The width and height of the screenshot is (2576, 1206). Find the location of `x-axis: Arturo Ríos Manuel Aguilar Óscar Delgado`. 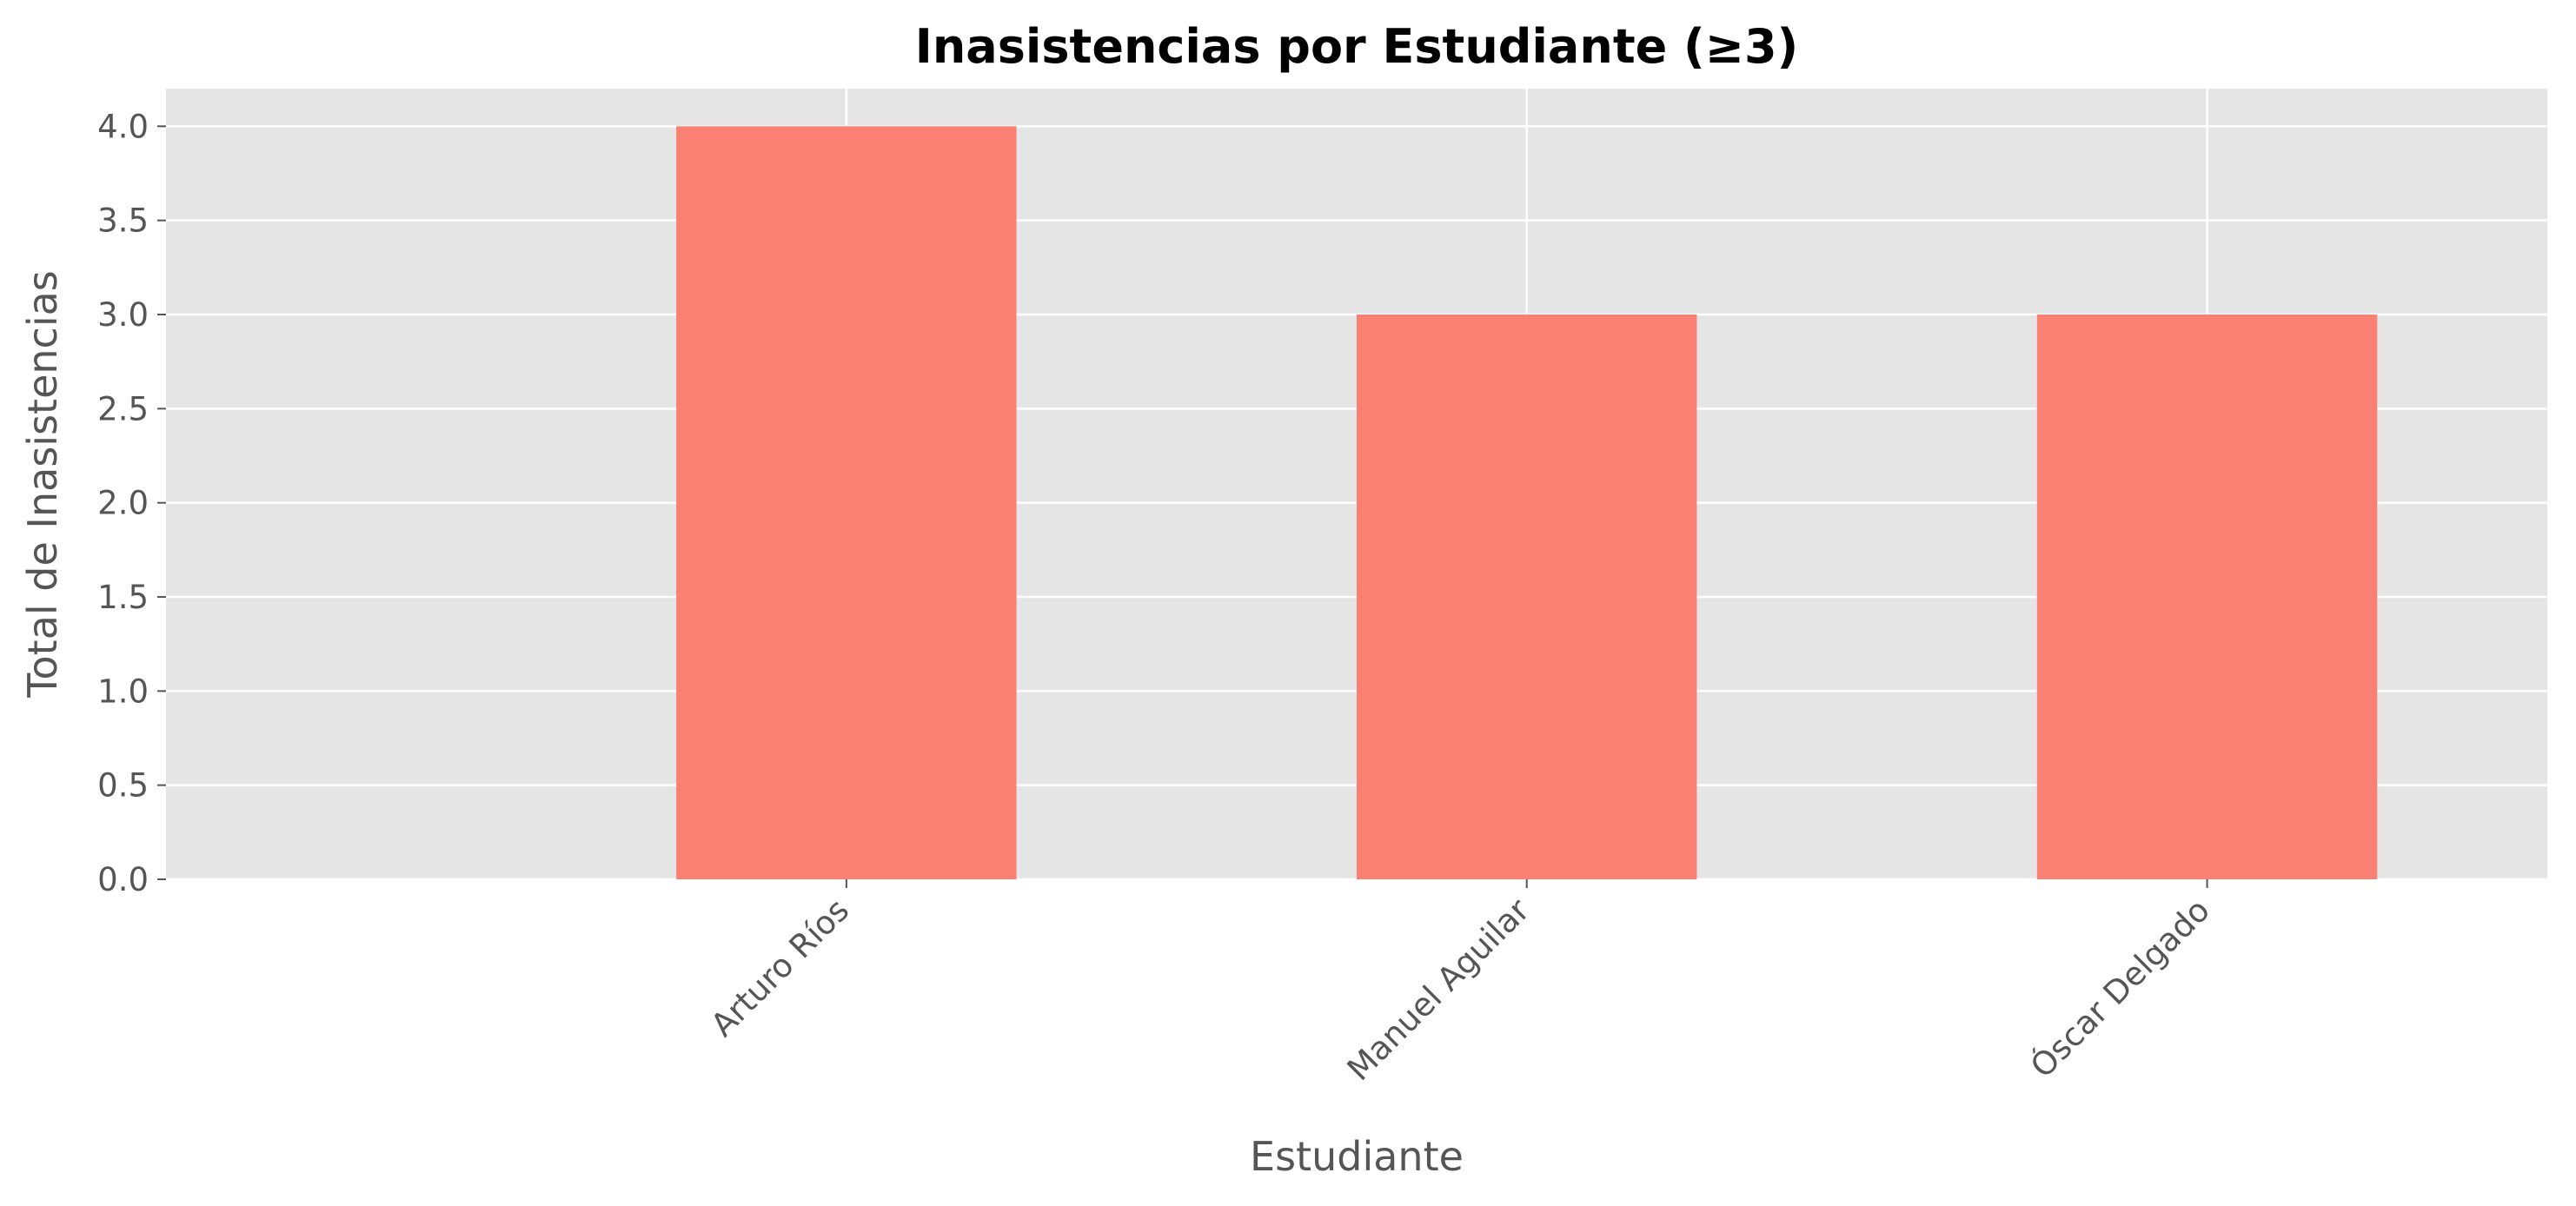

x-axis: Arturo Ríos Manuel Aguilar Óscar Delgado is located at coordinates (1460, 983).